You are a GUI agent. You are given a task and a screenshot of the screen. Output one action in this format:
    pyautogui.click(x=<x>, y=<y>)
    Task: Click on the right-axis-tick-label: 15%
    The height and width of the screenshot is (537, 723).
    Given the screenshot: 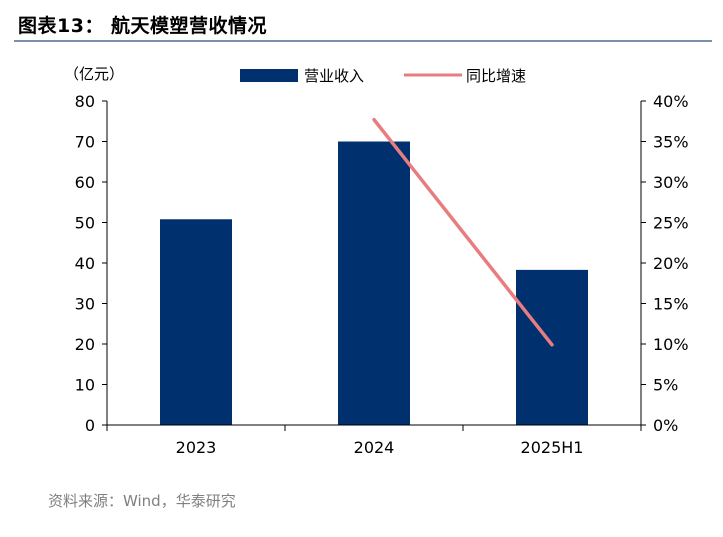 What is the action you would take?
    pyautogui.click(x=671, y=304)
    